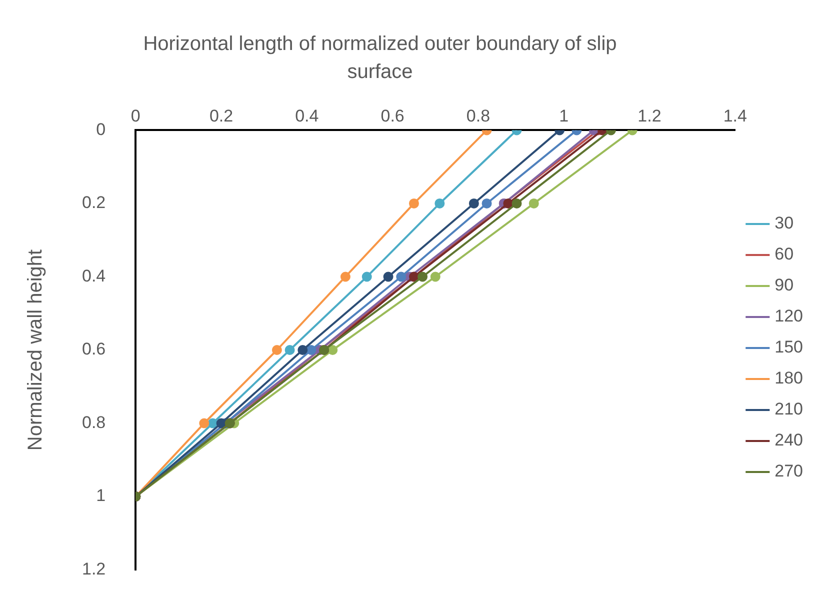  What do you see at coordinates (789, 378) in the screenshot?
I see `legend-label: 180` at bounding box center [789, 378].